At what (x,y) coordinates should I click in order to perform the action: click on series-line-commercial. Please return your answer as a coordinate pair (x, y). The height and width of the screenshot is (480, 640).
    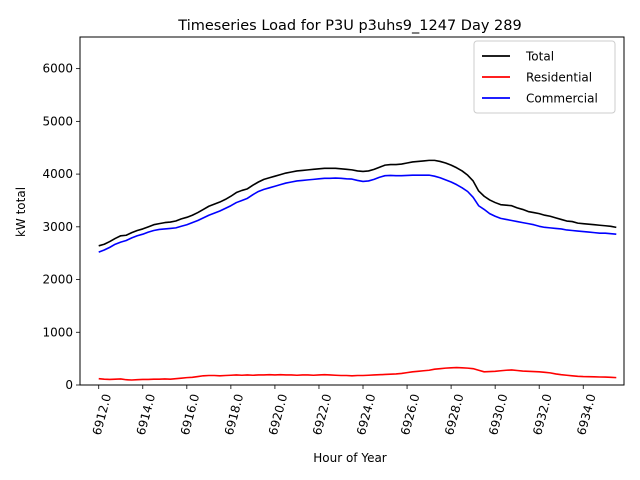
    Looking at the image, I should click on (357, 213).